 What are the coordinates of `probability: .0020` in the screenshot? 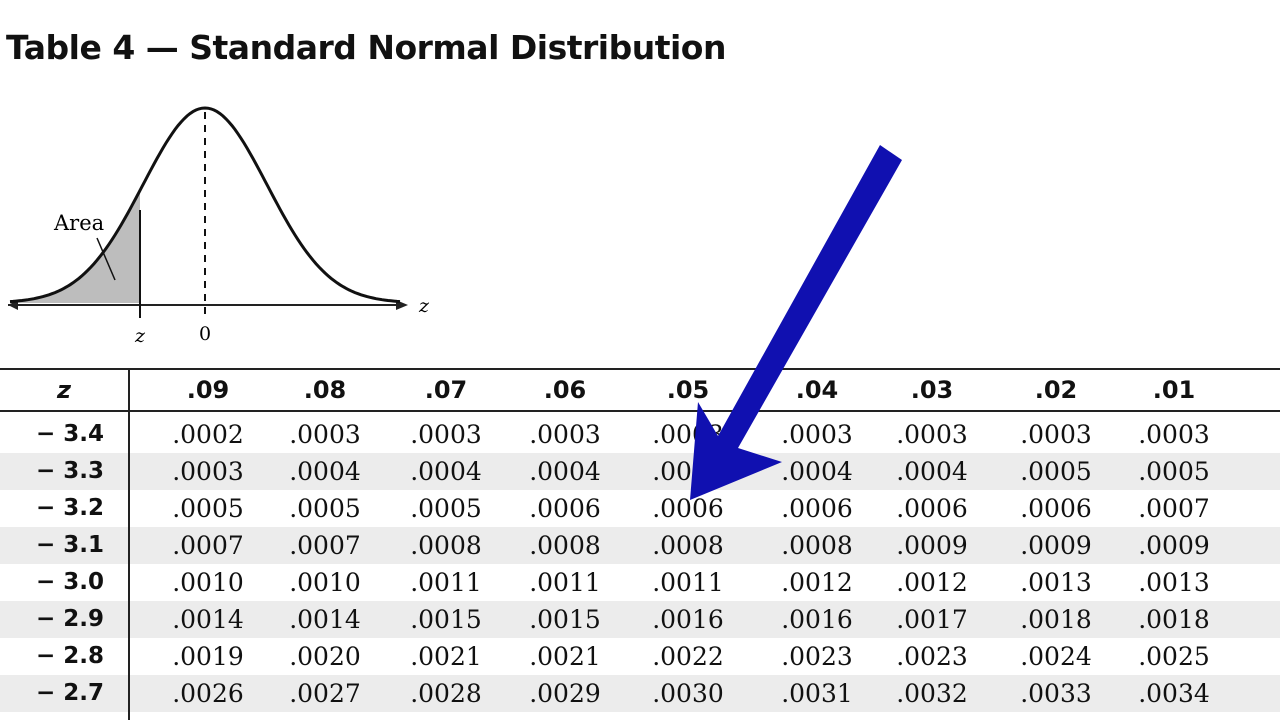 It's located at (325, 656).